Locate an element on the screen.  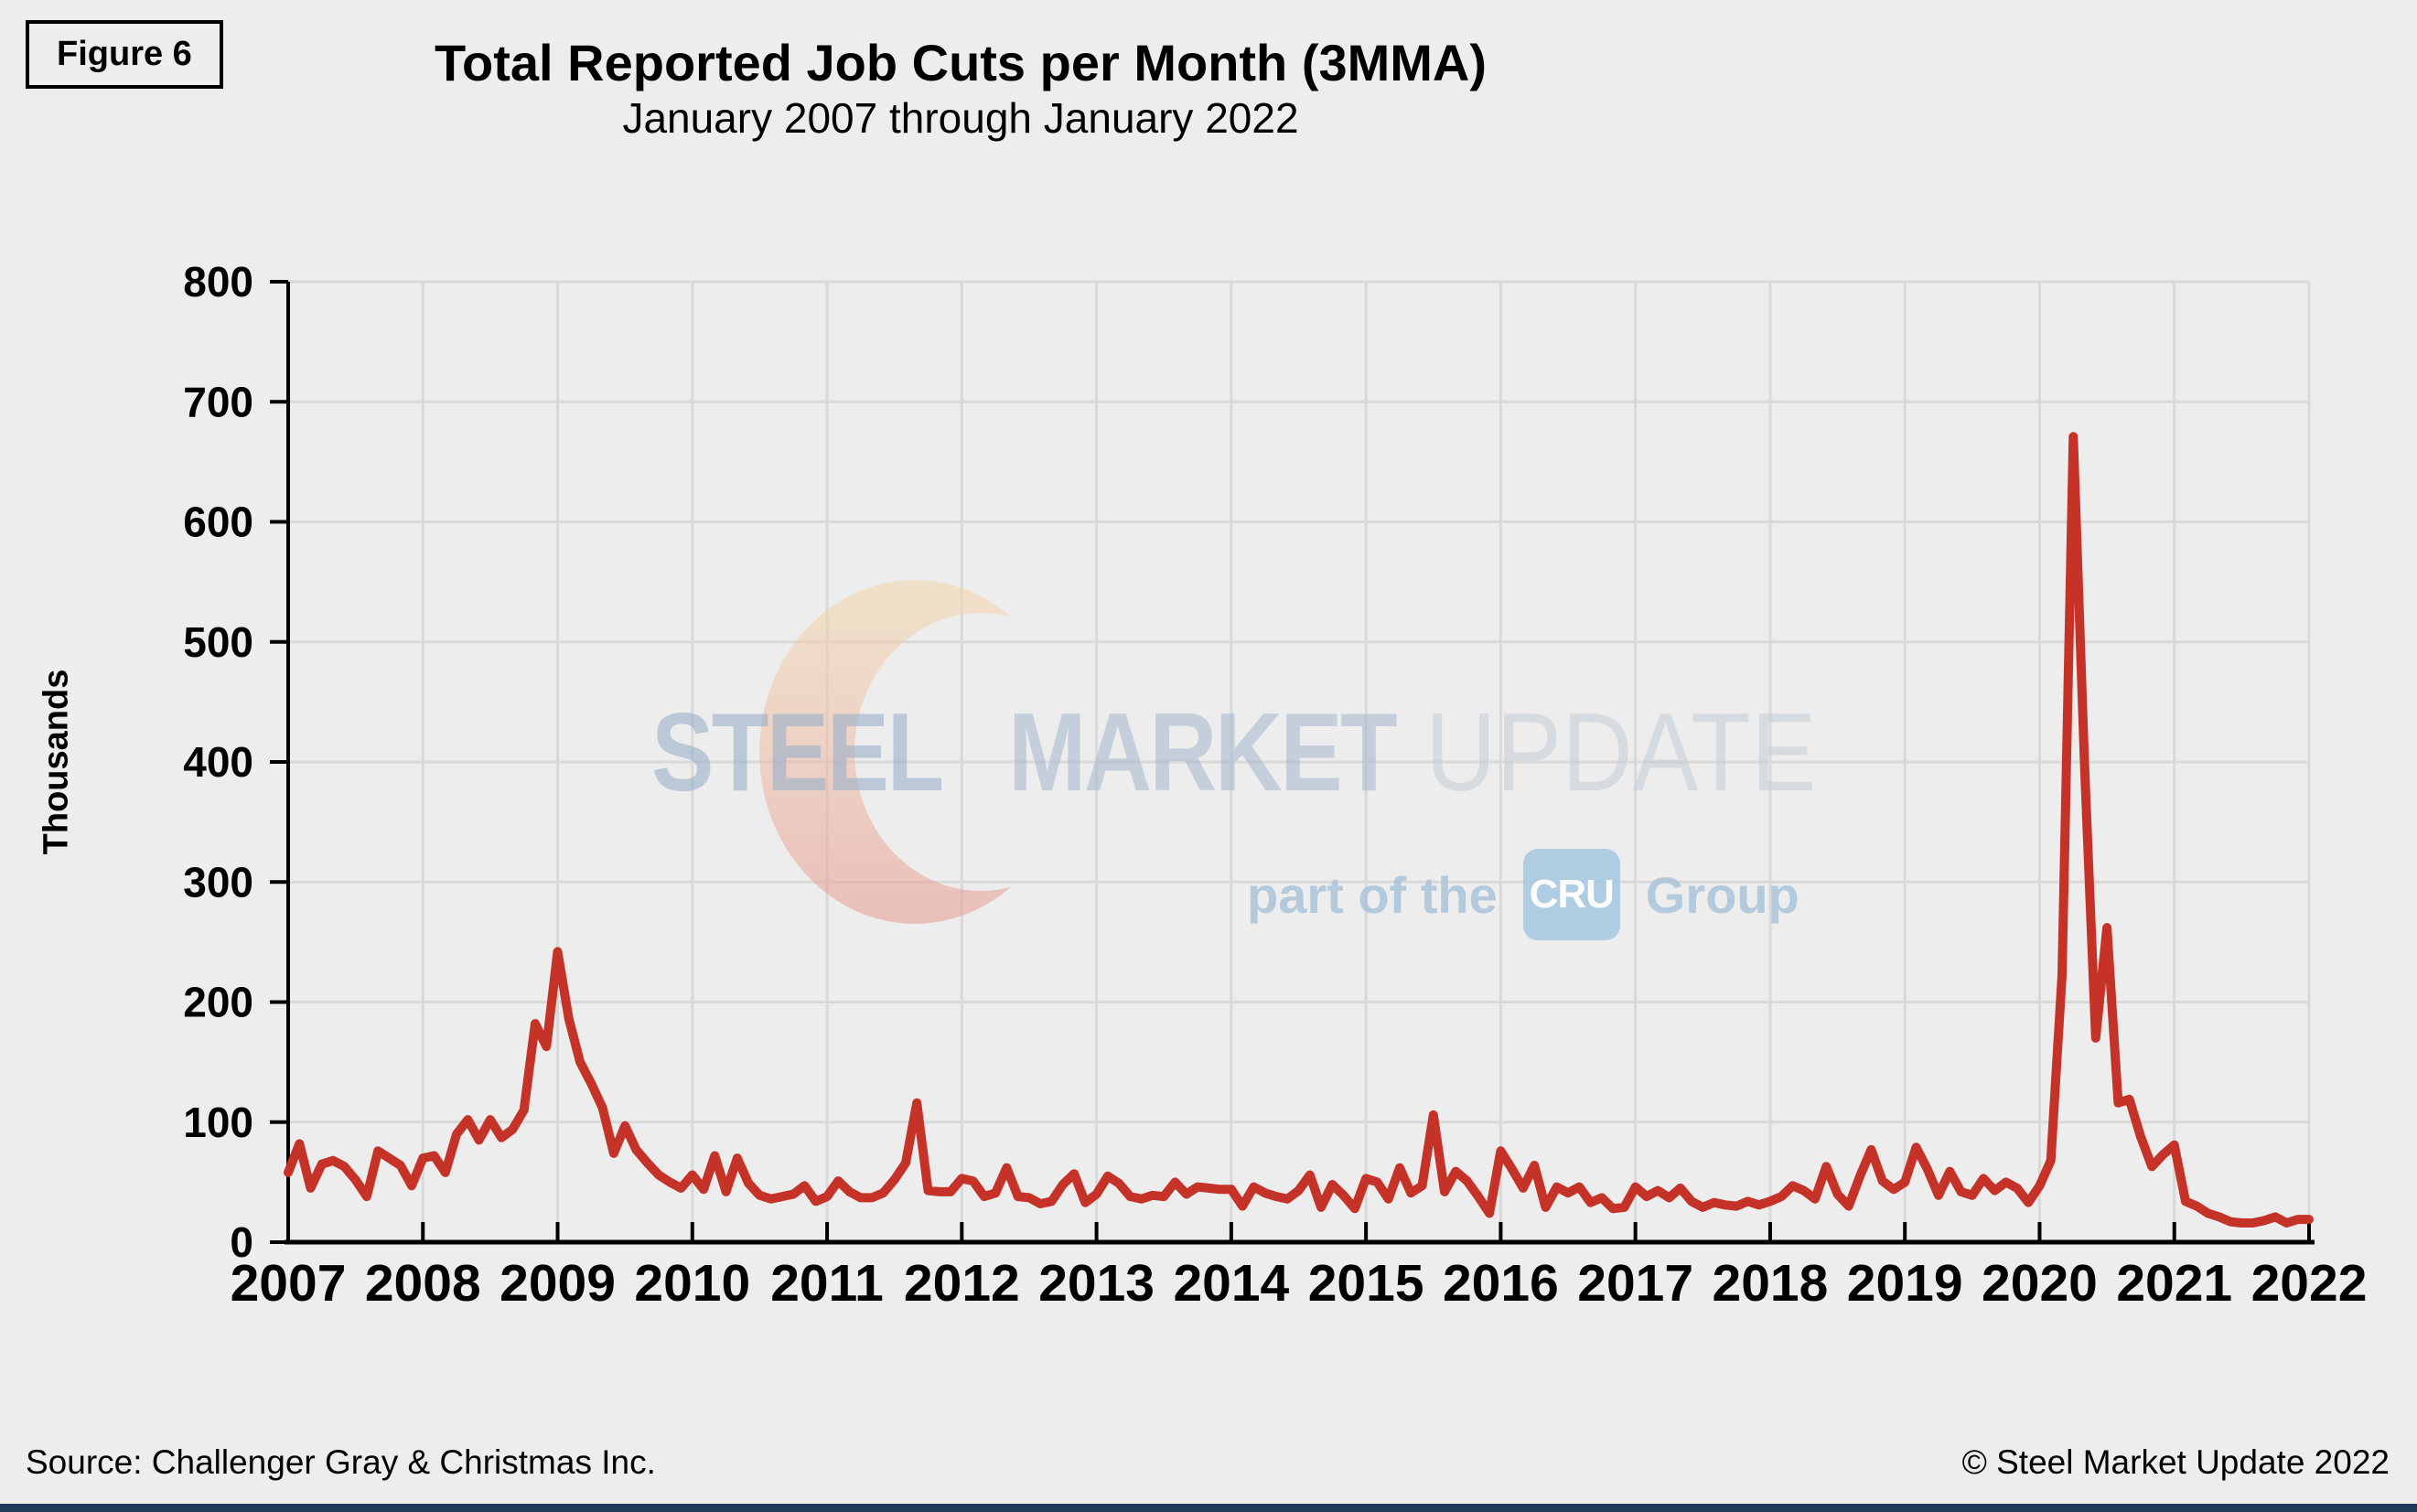
copyright-text: © Steel Market Update 2022 is located at coordinates (2175, 1462).